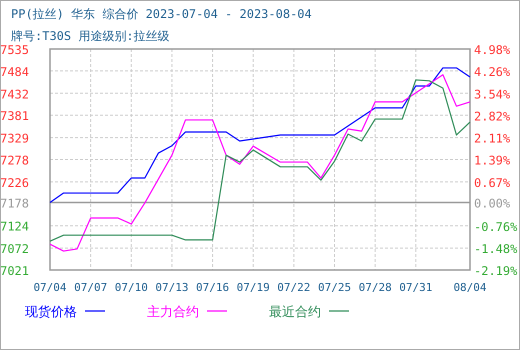 This screenshot has height=350, width=520. I want to click on chart-subtitle: 牌号:T30S 用途级别:拉丝级, so click(90, 36).